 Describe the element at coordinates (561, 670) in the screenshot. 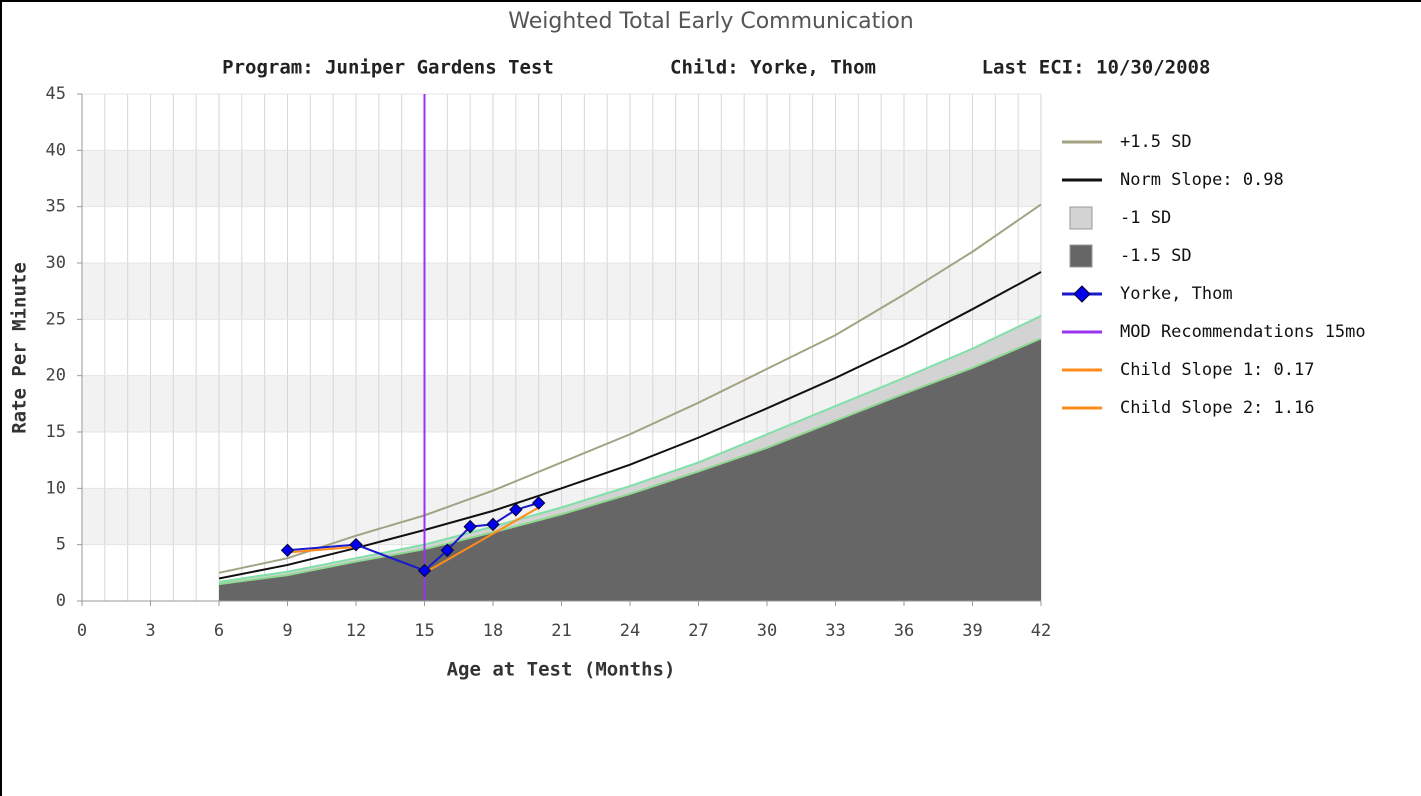

I see `x-axis-label: Age at Test (Months)` at that location.